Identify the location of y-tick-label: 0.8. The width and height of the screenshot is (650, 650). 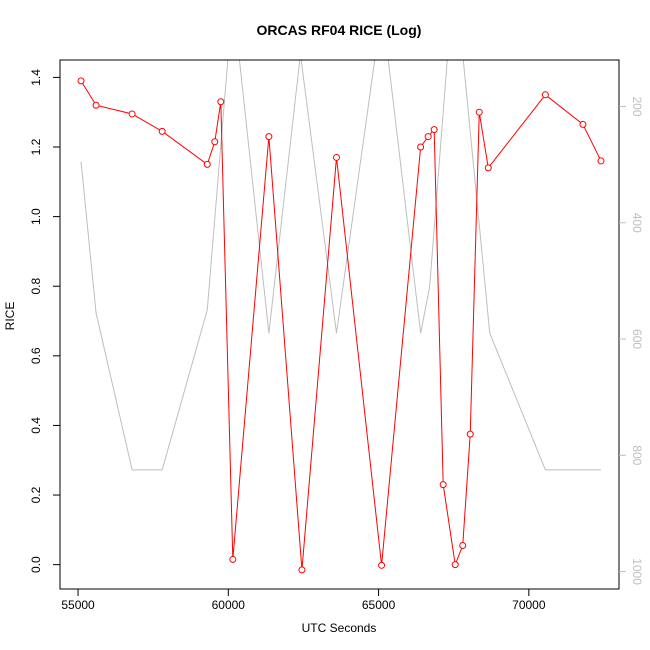
(36, 286).